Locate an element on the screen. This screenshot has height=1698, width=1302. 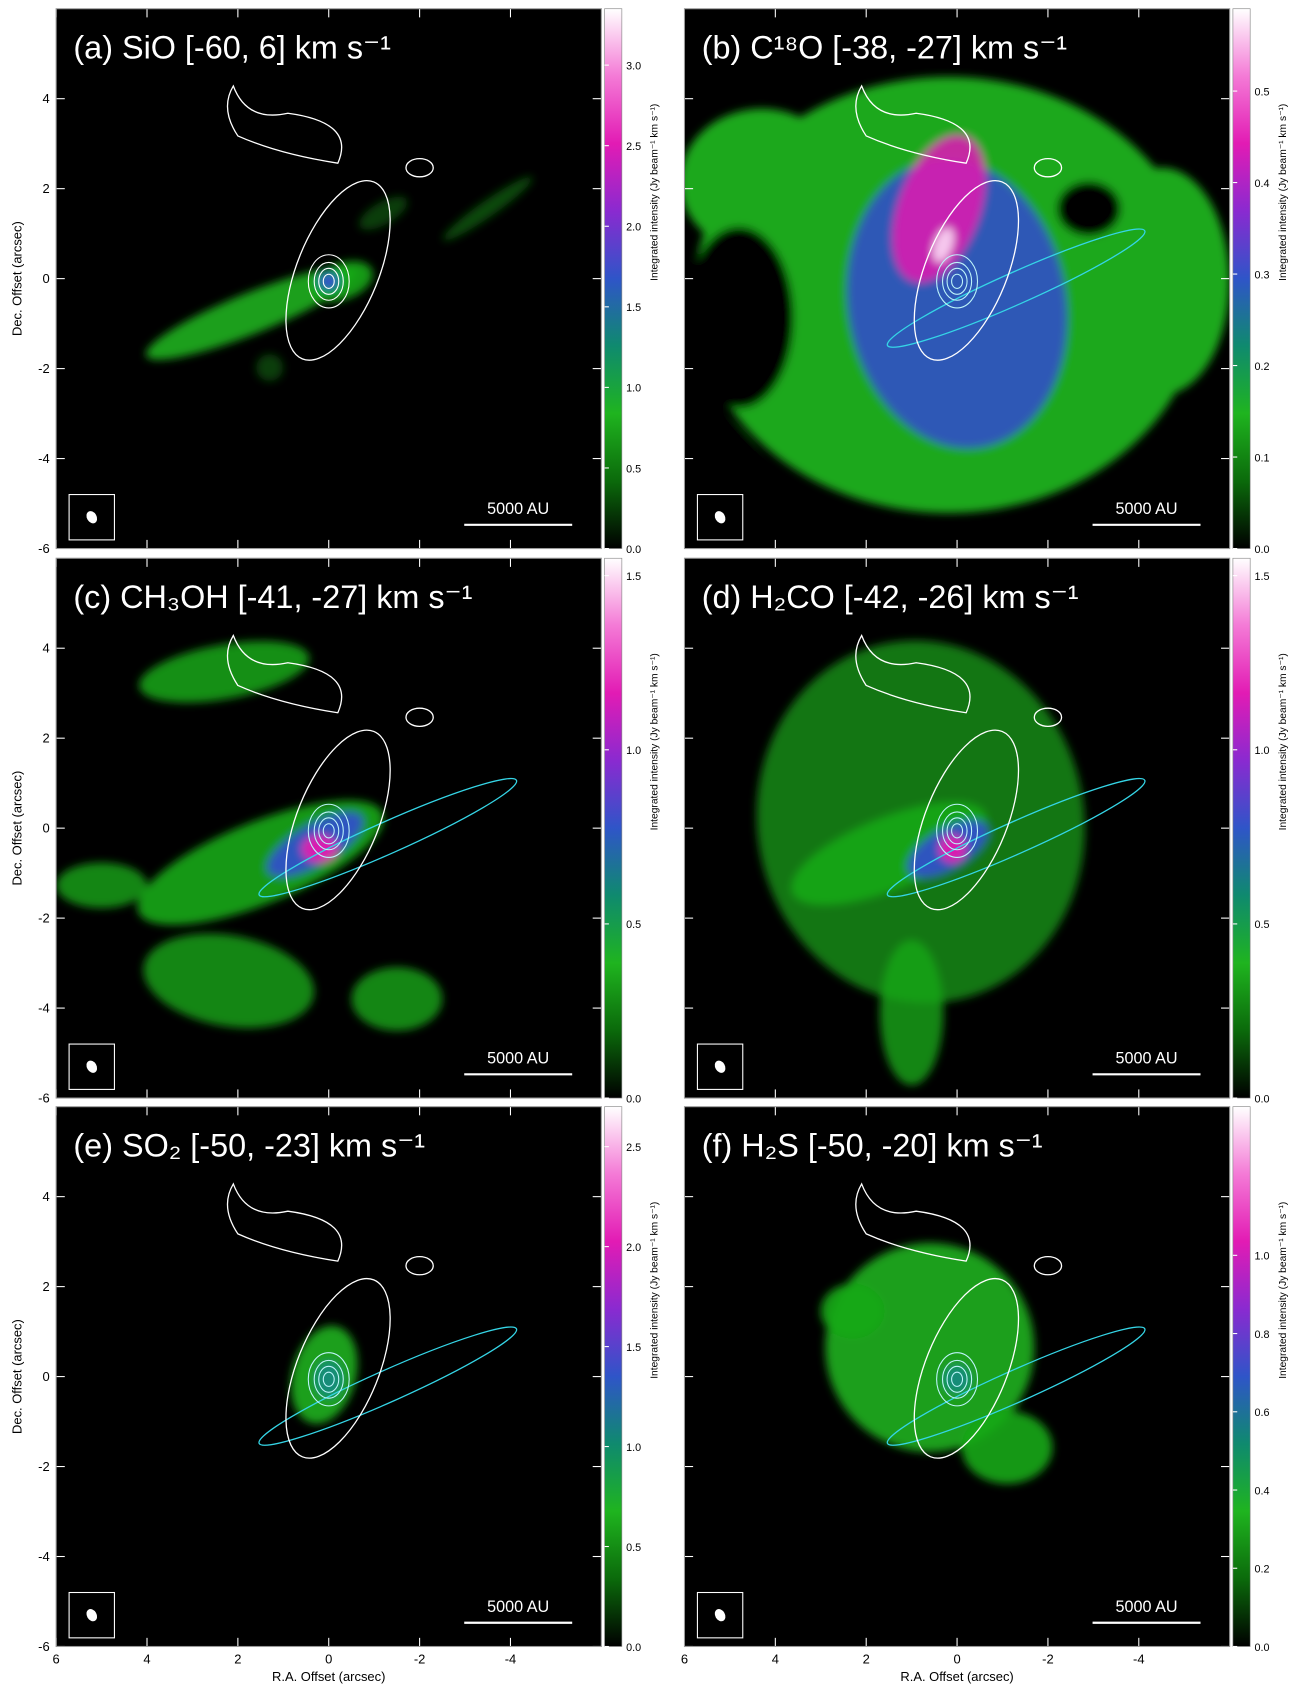
x-tick-label: 0 is located at coordinates (328, 1659).